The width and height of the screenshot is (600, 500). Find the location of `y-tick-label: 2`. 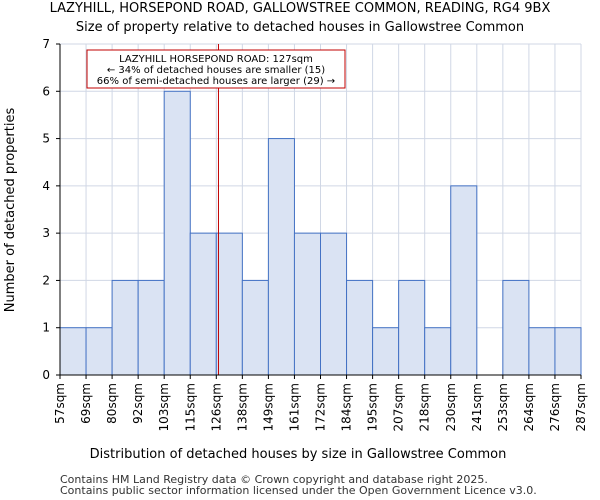

y-tick-label: 2 is located at coordinates (46, 280).